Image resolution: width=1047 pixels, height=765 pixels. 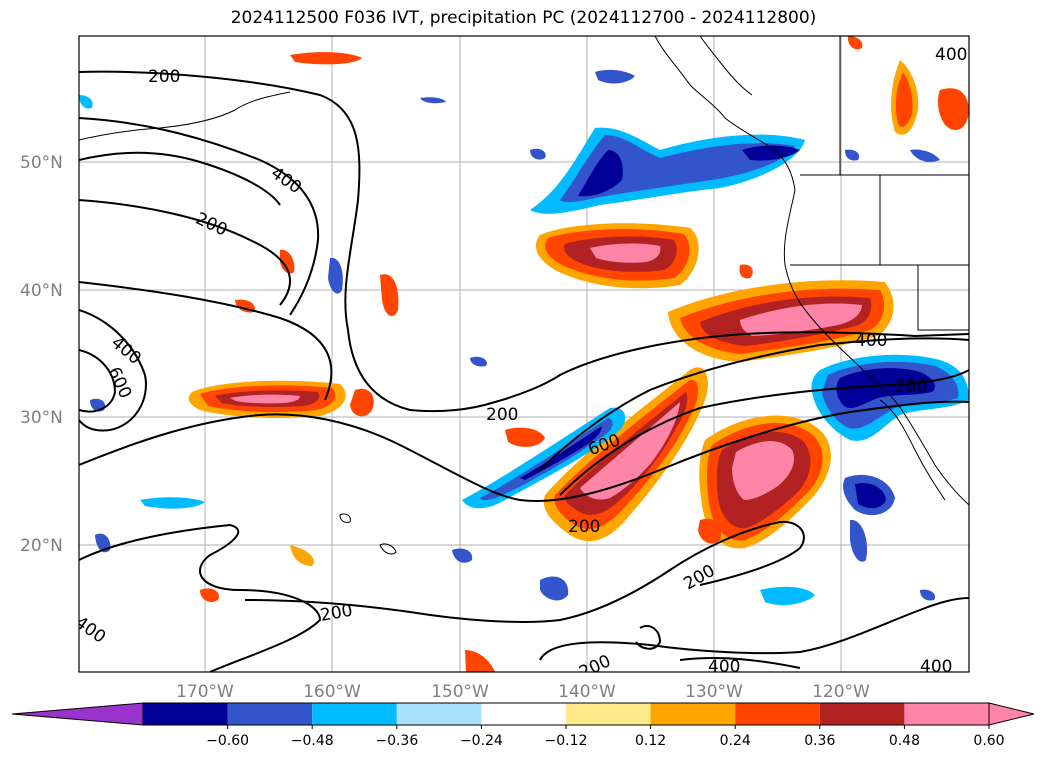 What do you see at coordinates (396, 741) in the screenshot?
I see `colorbar-tick-label: −0.36` at bounding box center [396, 741].